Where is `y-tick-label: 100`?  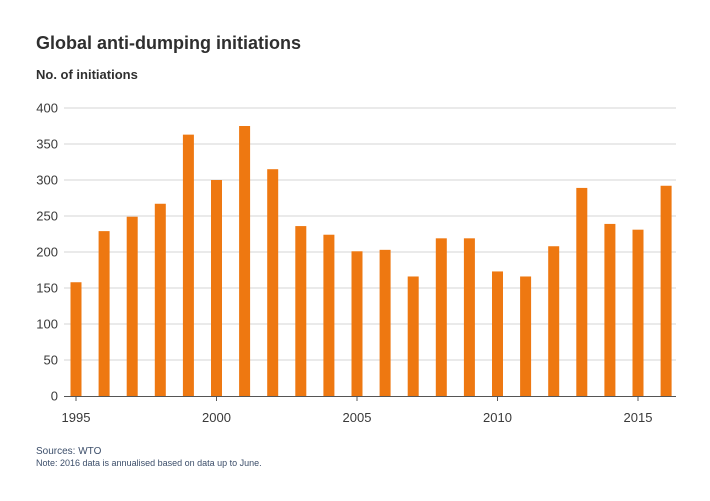 y-tick-label: 100 is located at coordinates (47, 324).